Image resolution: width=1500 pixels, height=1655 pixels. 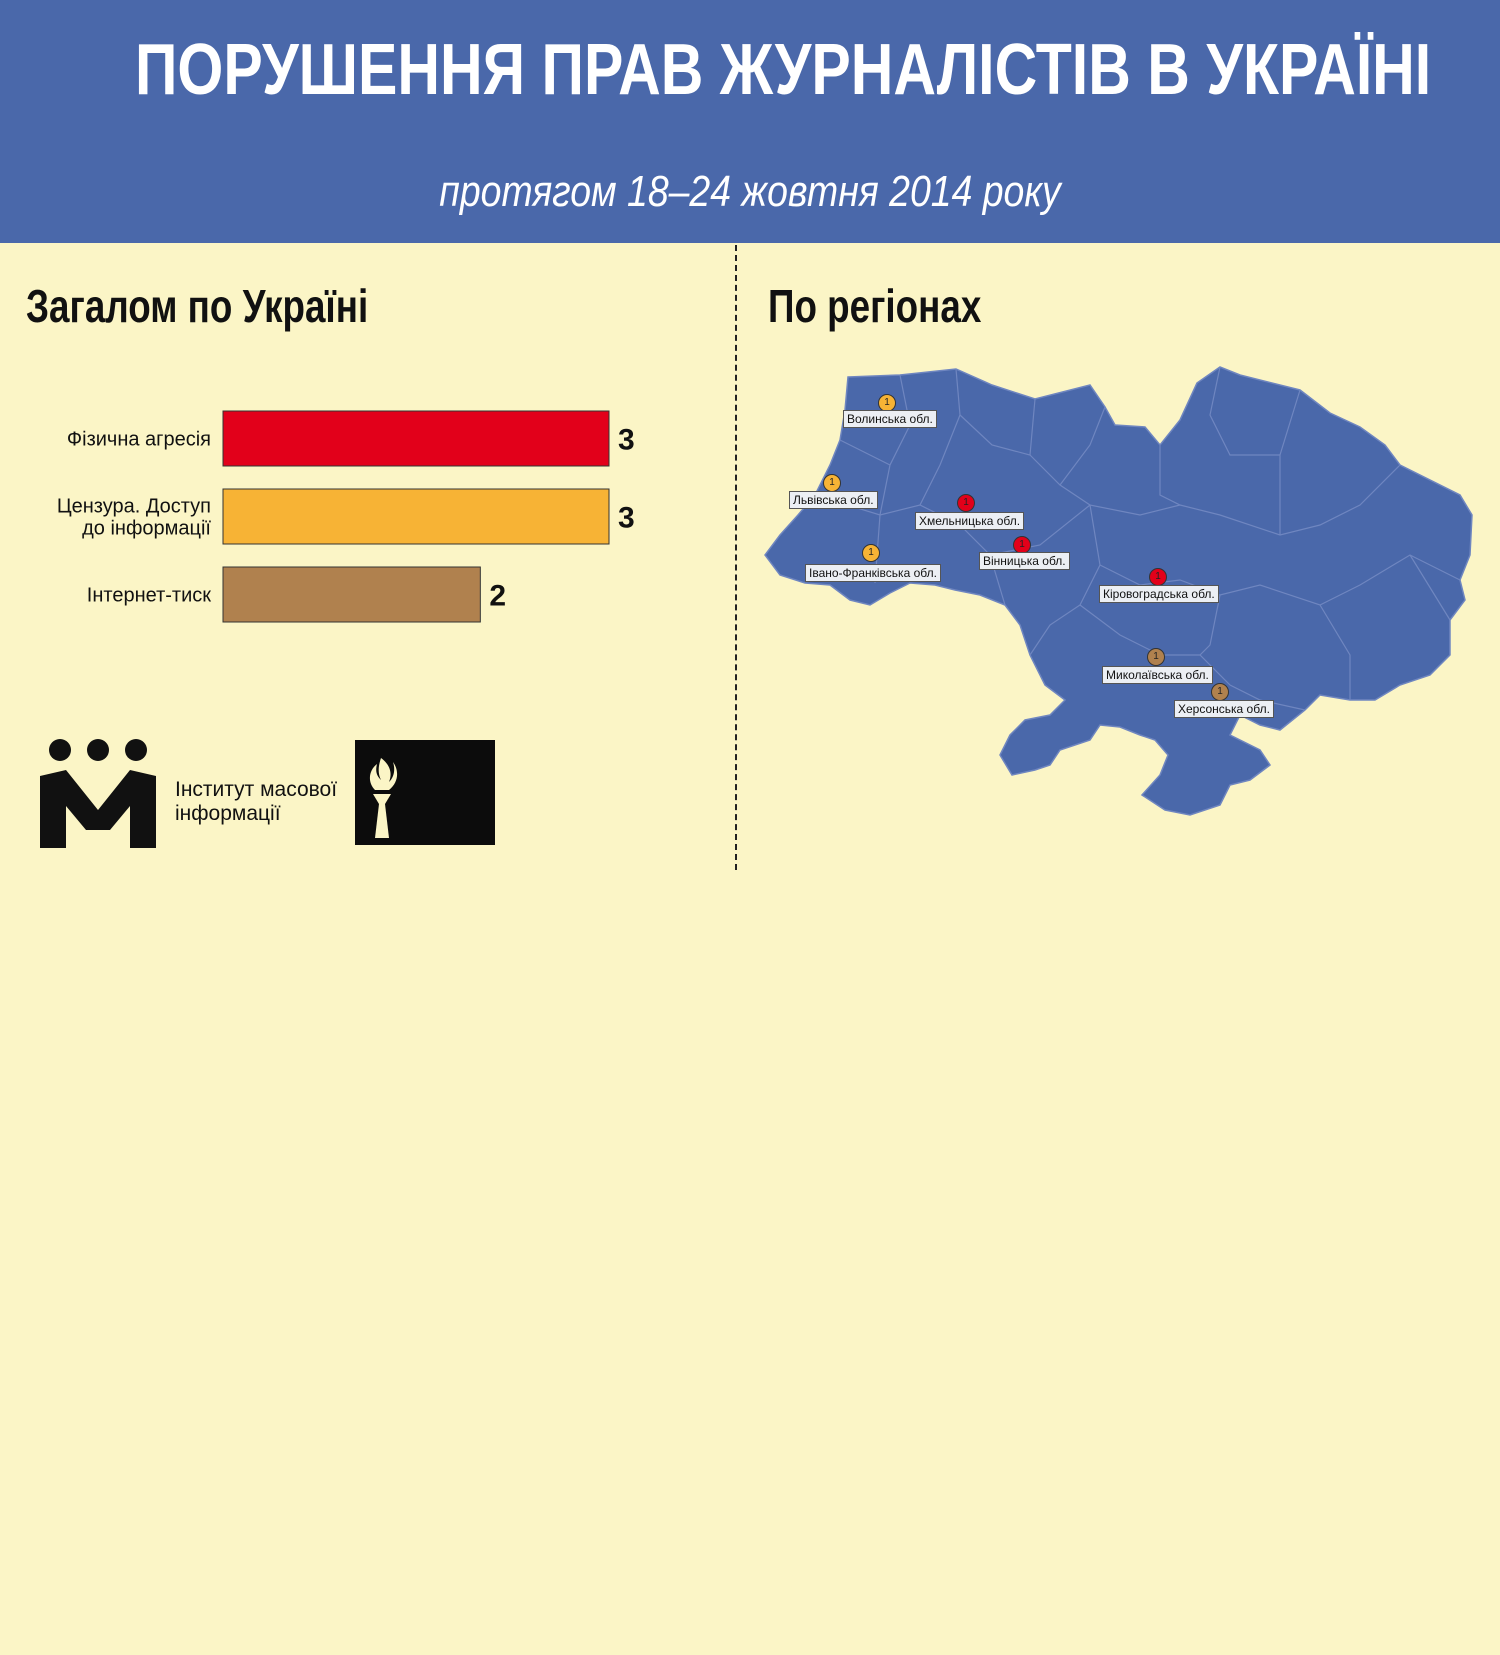 I want to click on page-subtitle: протягом 18–24 жовтня 2014 року, so click(x=750, y=191).